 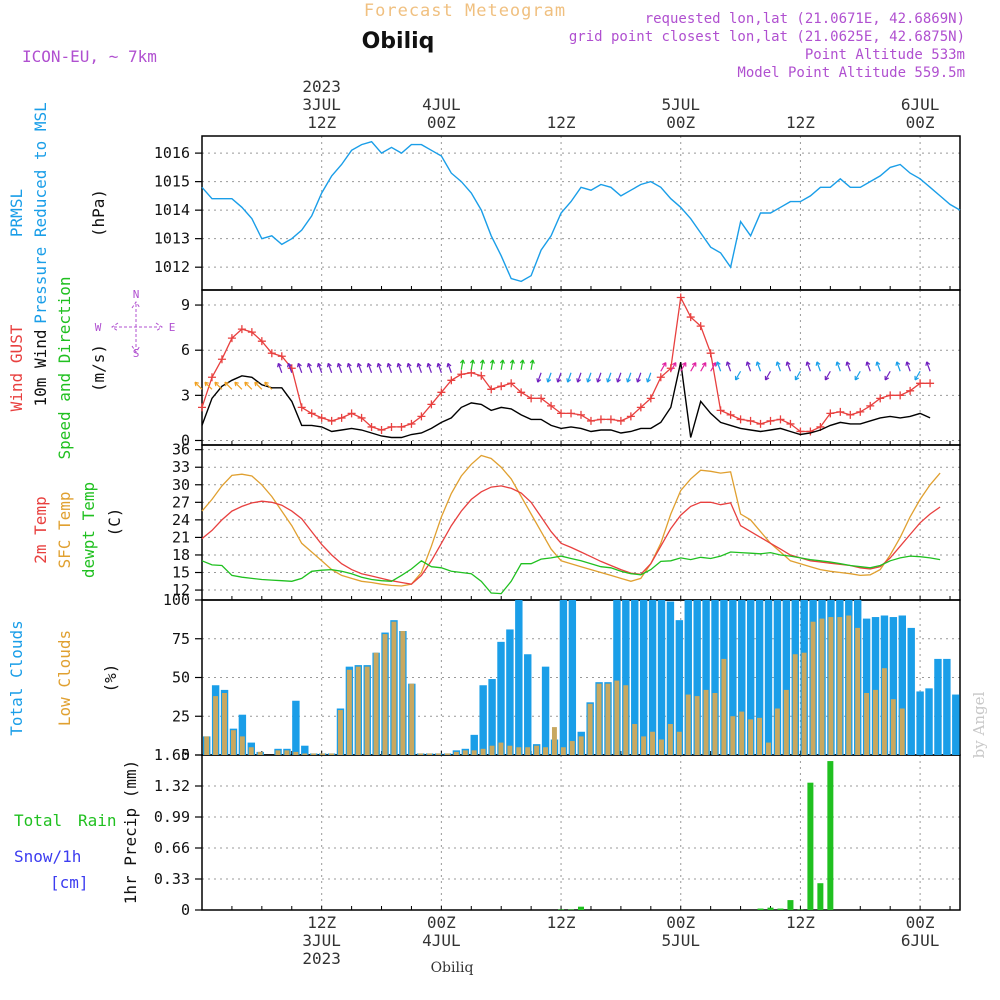 I want to click on top-time-label-0-0: 2023, so click(x=321, y=86).